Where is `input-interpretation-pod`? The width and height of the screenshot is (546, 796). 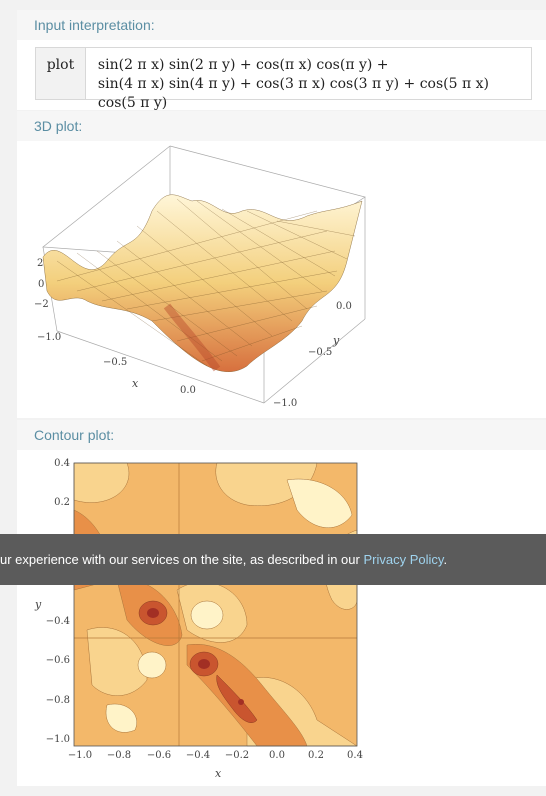
input-interpretation-pod is located at coordinates (281, 75).